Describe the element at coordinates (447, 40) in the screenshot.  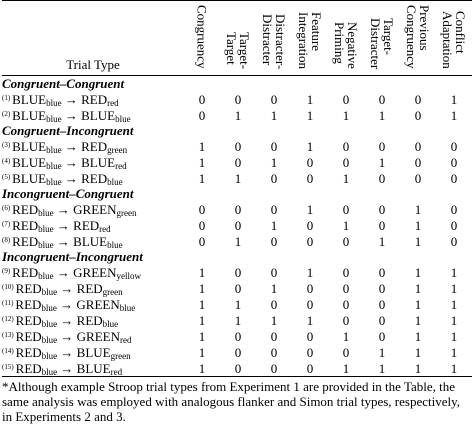
I see `column-header-line: Adaptation` at that location.